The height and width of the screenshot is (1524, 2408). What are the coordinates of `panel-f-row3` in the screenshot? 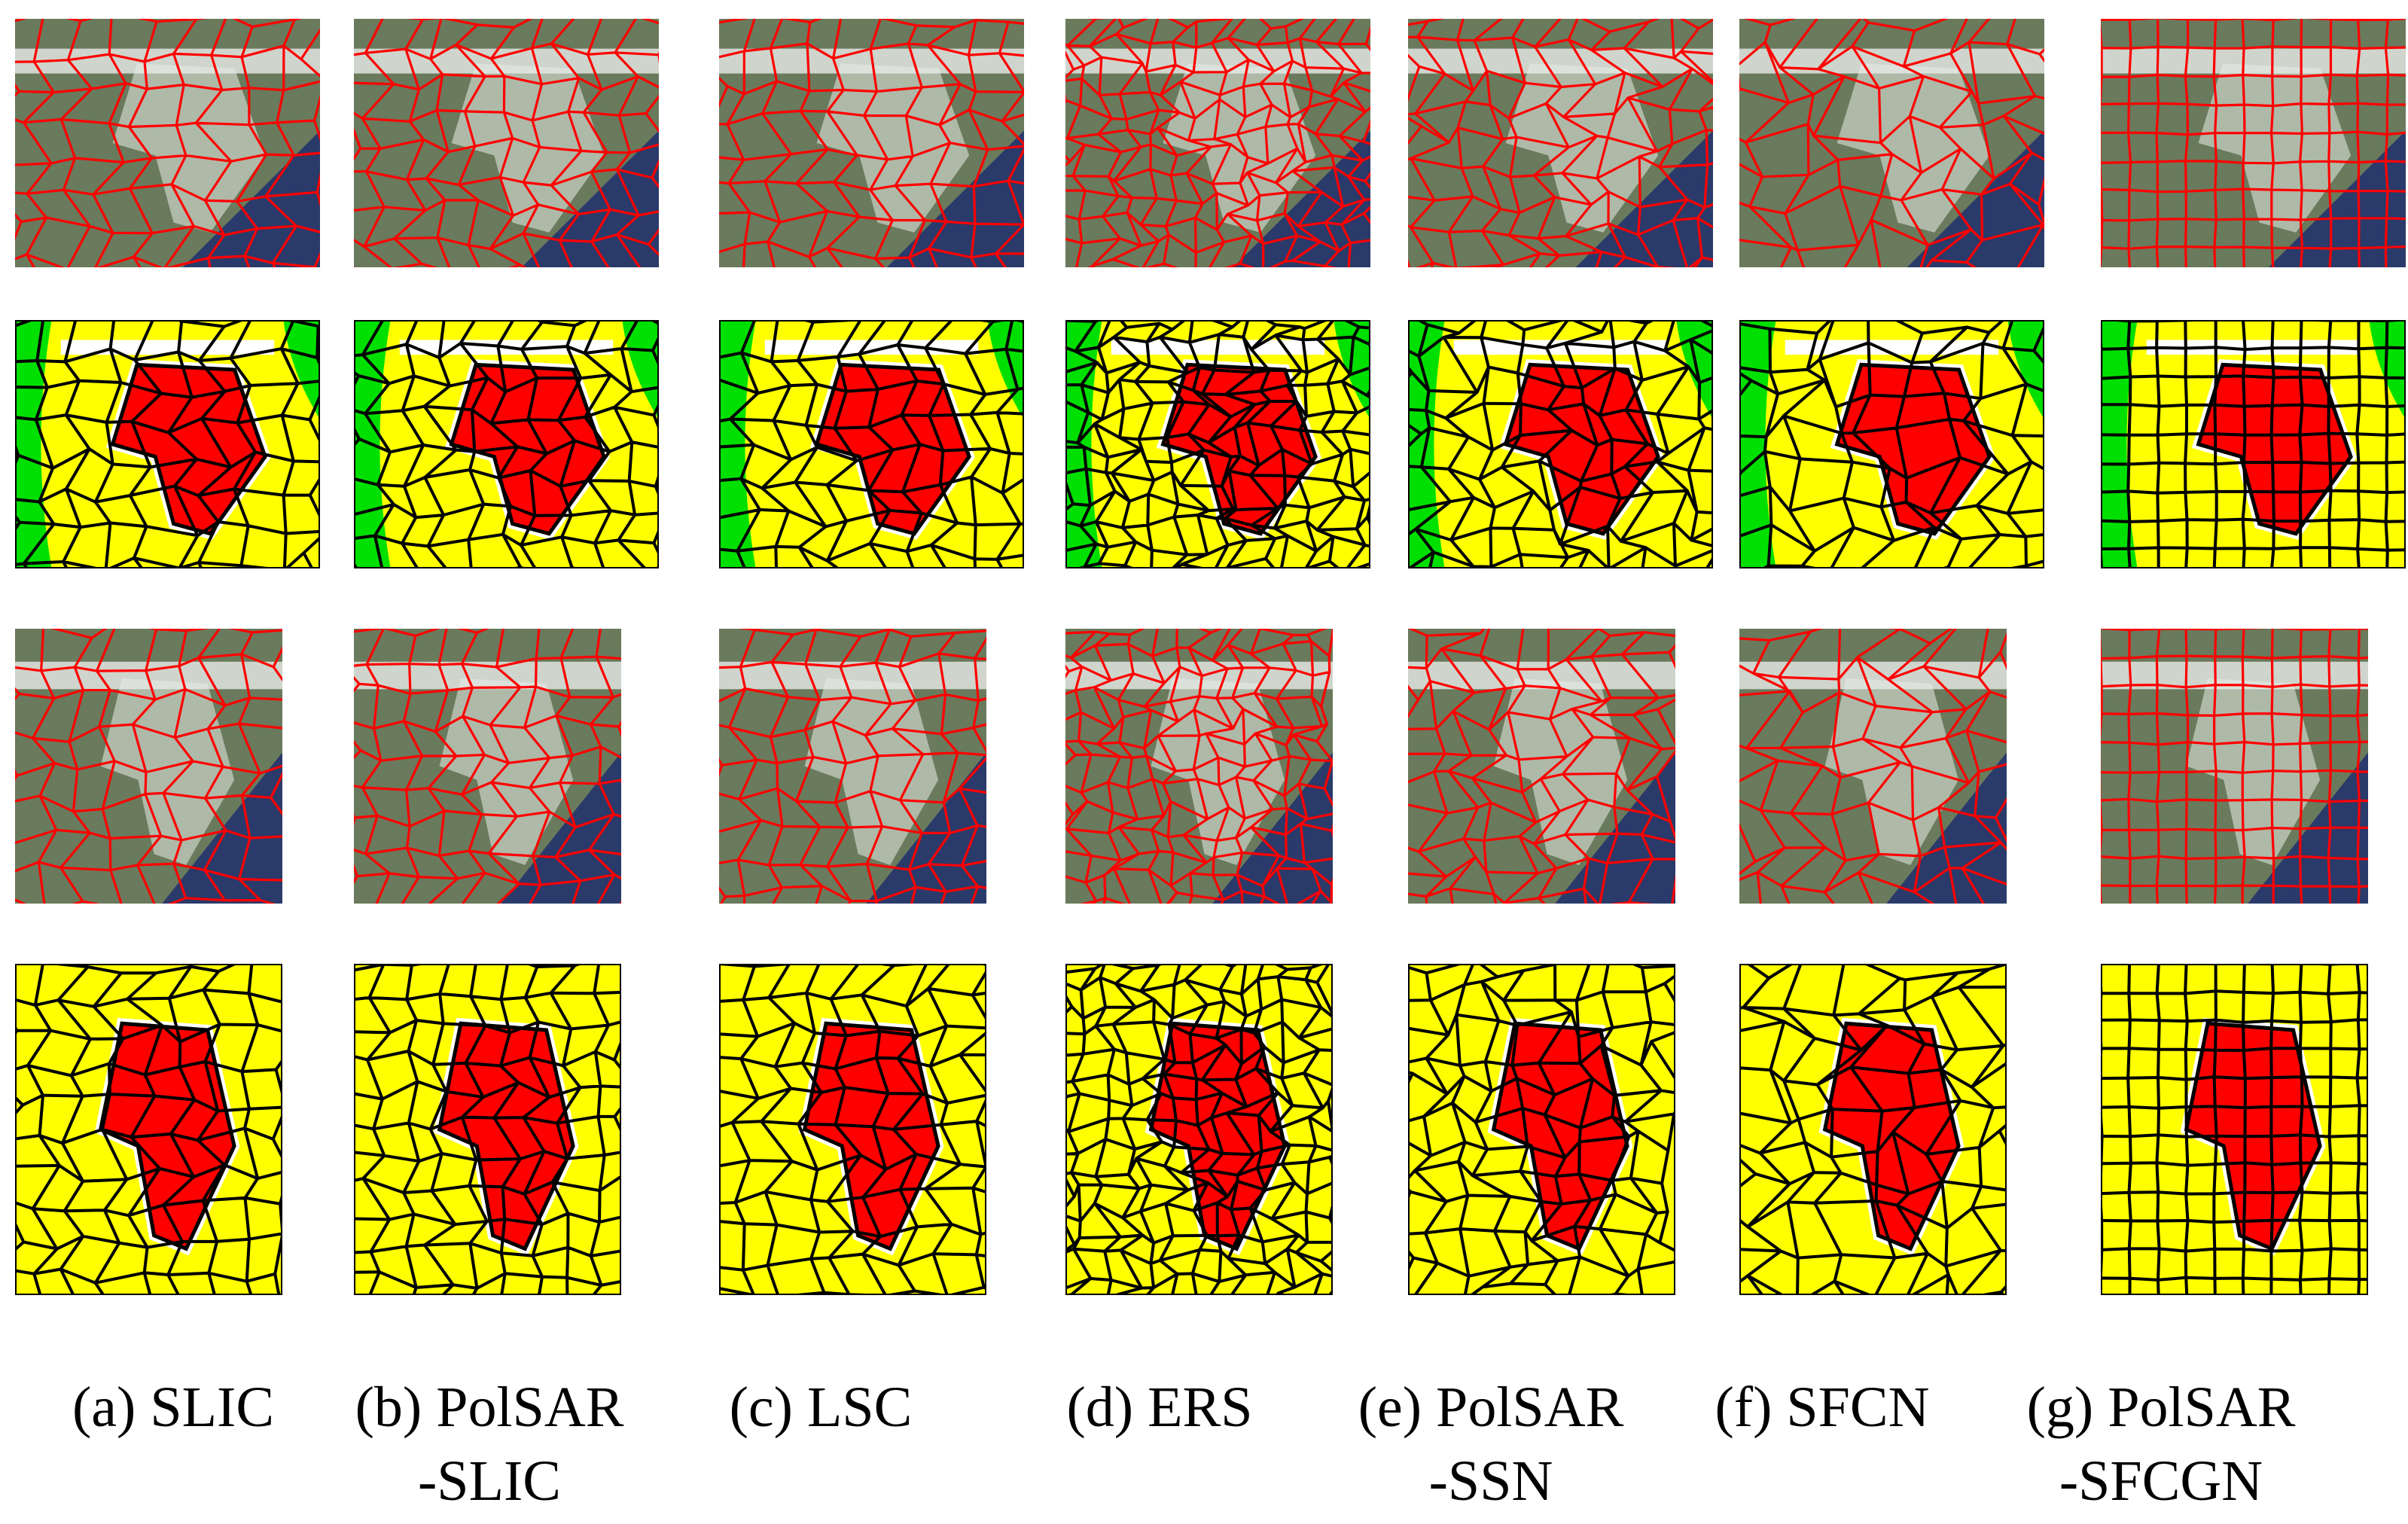 It's located at (1873, 766).